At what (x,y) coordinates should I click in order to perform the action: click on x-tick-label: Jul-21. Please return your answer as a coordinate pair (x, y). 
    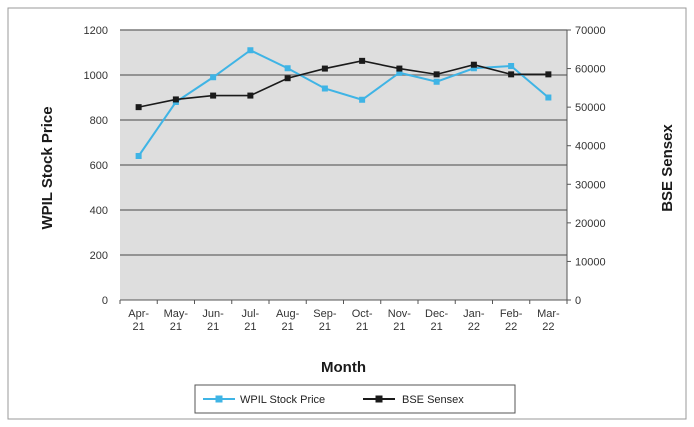
    Looking at the image, I should click on (251, 320).